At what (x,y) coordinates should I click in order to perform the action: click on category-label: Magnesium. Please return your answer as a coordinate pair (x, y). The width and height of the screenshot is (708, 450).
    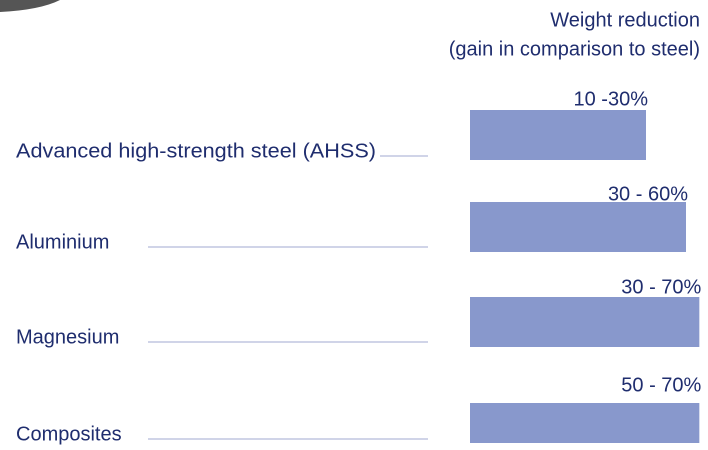
    Looking at the image, I should click on (67, 337).